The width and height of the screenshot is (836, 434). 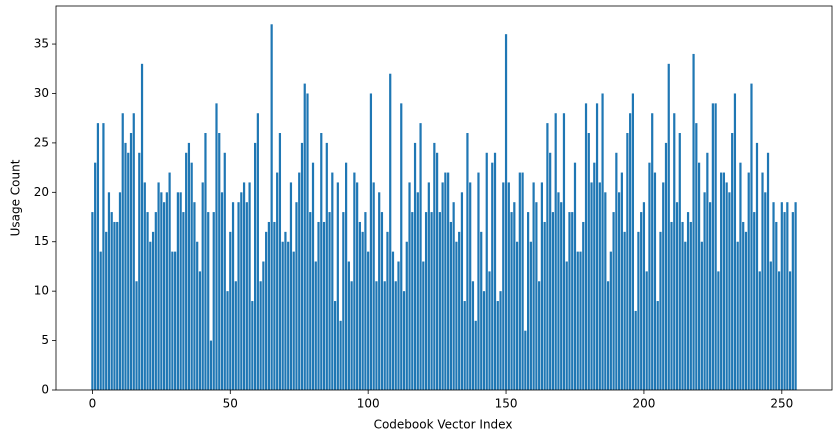 What do you see at coordinates (41, 142) in the screenshot?
I see `y-tick-label: 25` at bounding box center [41, 142].